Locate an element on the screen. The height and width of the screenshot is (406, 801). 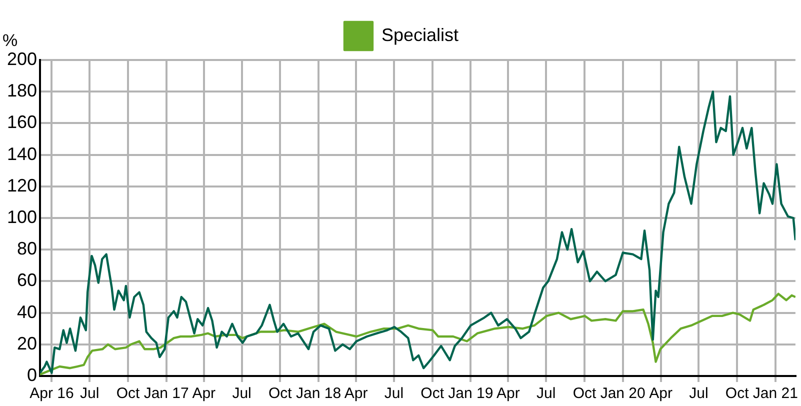
y-tick-label: 120 is located at coordinates (22, 185).